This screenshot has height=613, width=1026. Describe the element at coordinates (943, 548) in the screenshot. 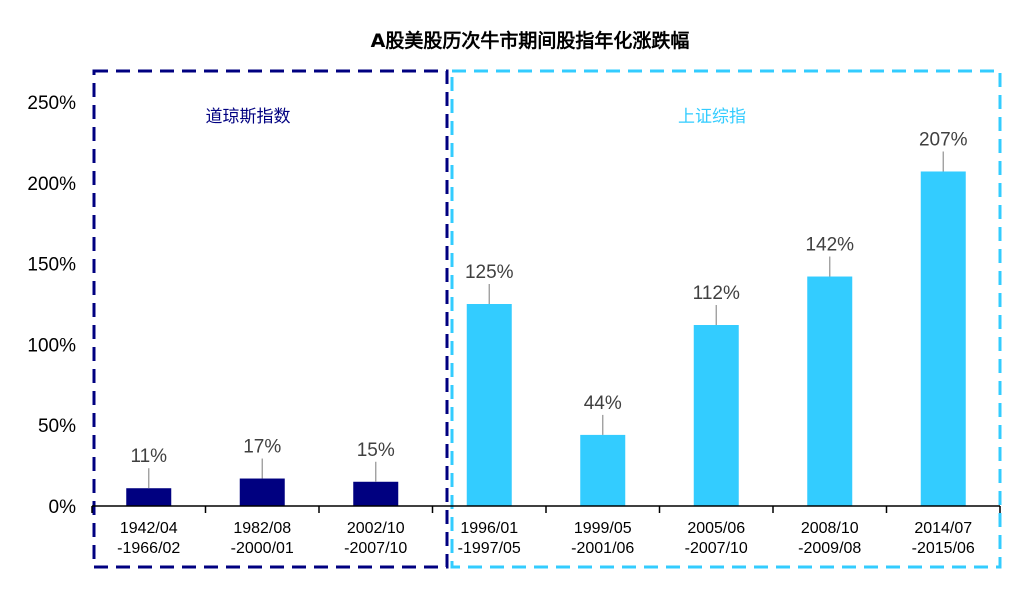

I see `x-tick-label-line: -2015/06` at that location.